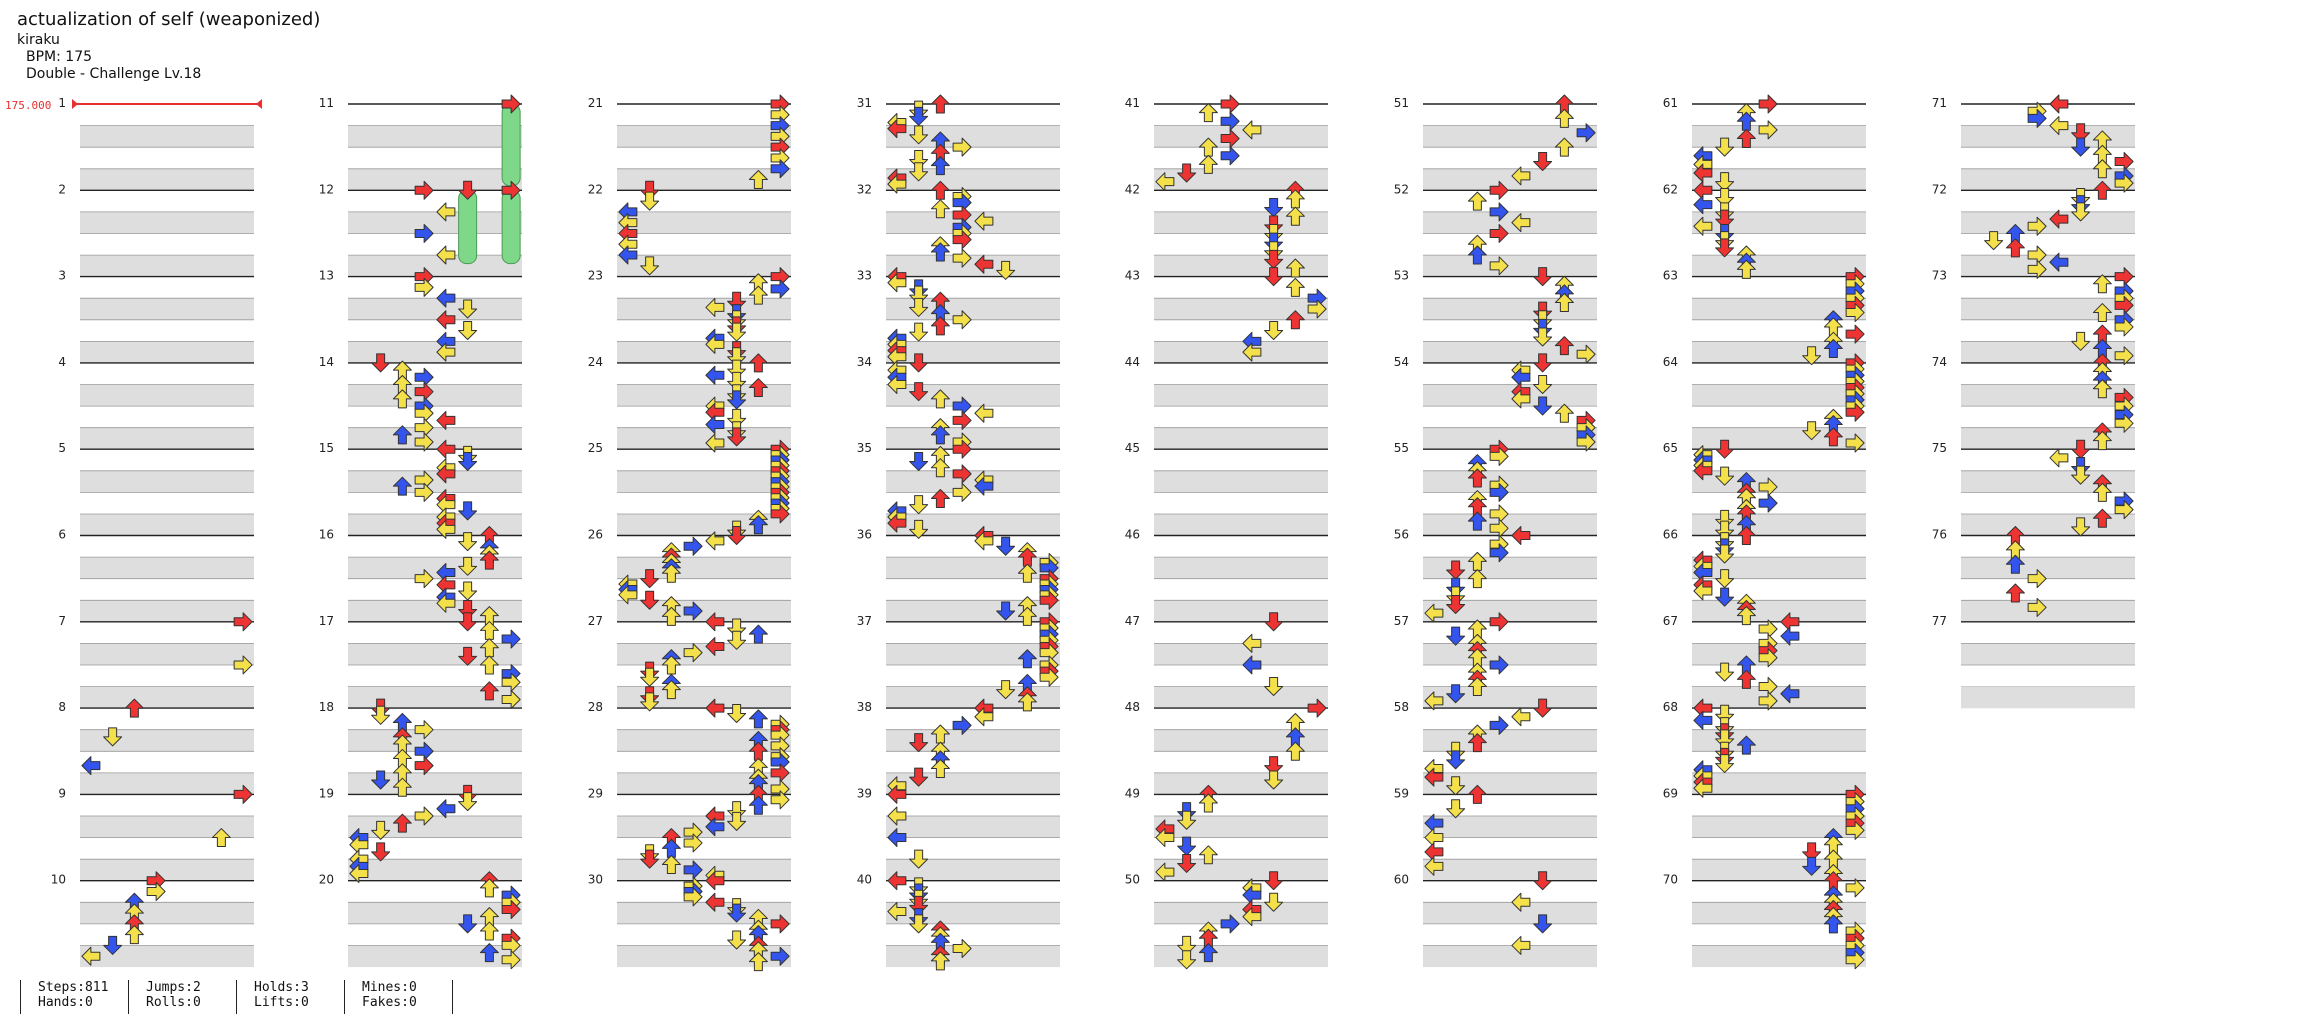 Image resolution: width=2304 pixels, height=1024 pixels. Describe the element at coordinates (864, 189) in the screenshot. I see `measure-number: 32` at that location.